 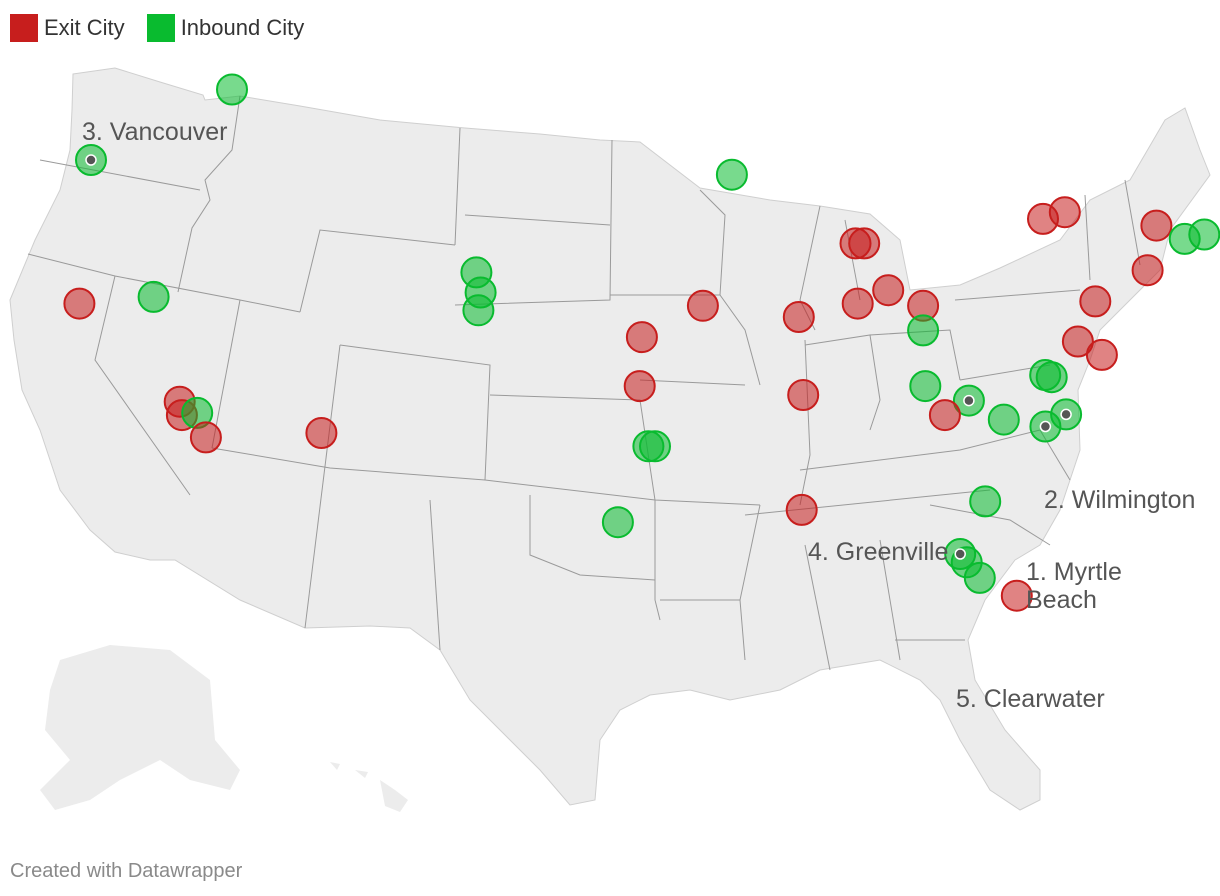 I want to click on hawaii-shape, so click(x=369, y=787).